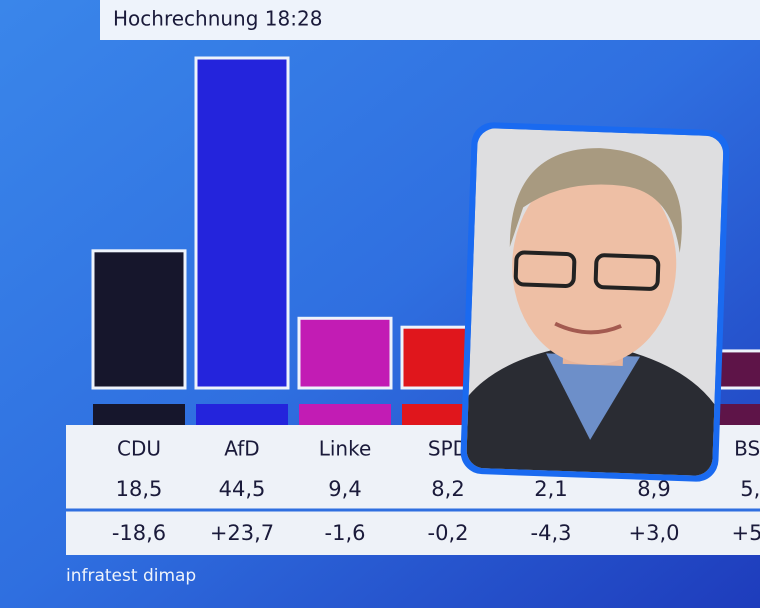 Image resolution: width=760 pixels, height=608 pixels. Describe the element at coordinates (344, 489) in the screenshot. I see `value-label: 9,4` at that location.